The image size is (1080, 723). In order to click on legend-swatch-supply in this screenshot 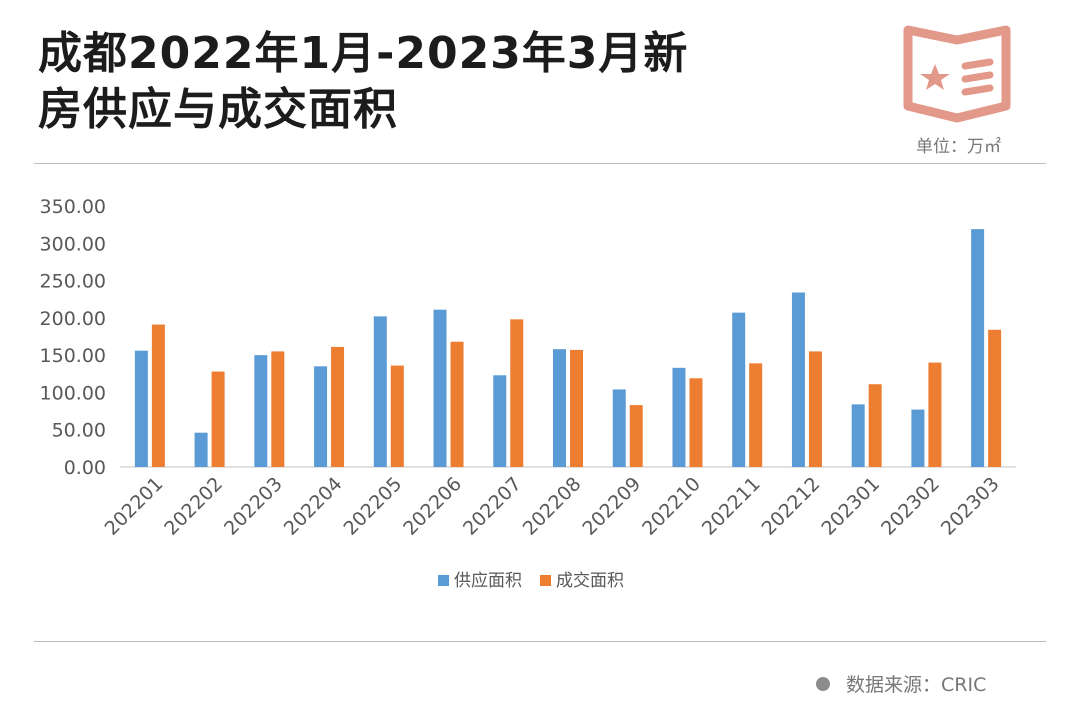, I will do `click(443, 580)`.